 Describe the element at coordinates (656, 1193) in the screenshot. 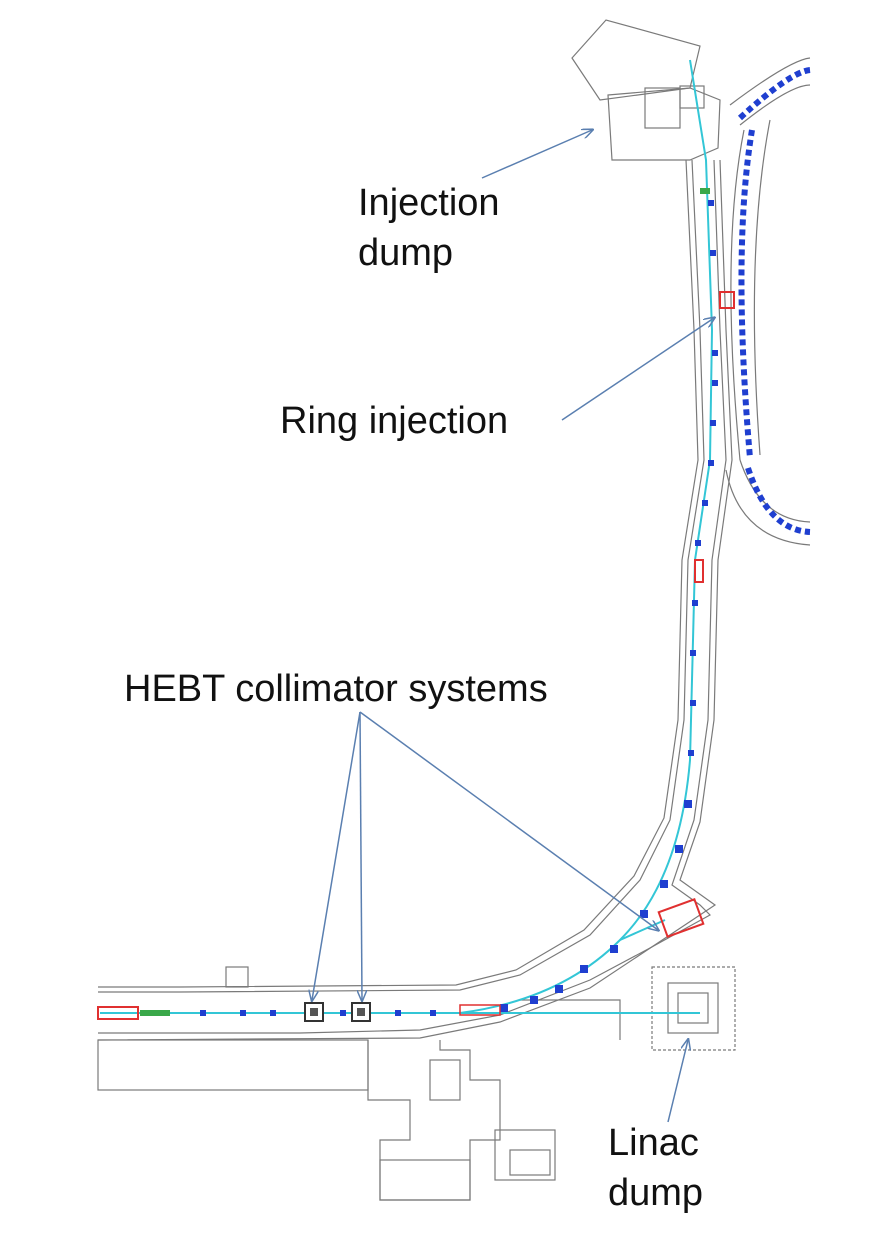

I see `linac-dump-label-line2: dump` at that location.